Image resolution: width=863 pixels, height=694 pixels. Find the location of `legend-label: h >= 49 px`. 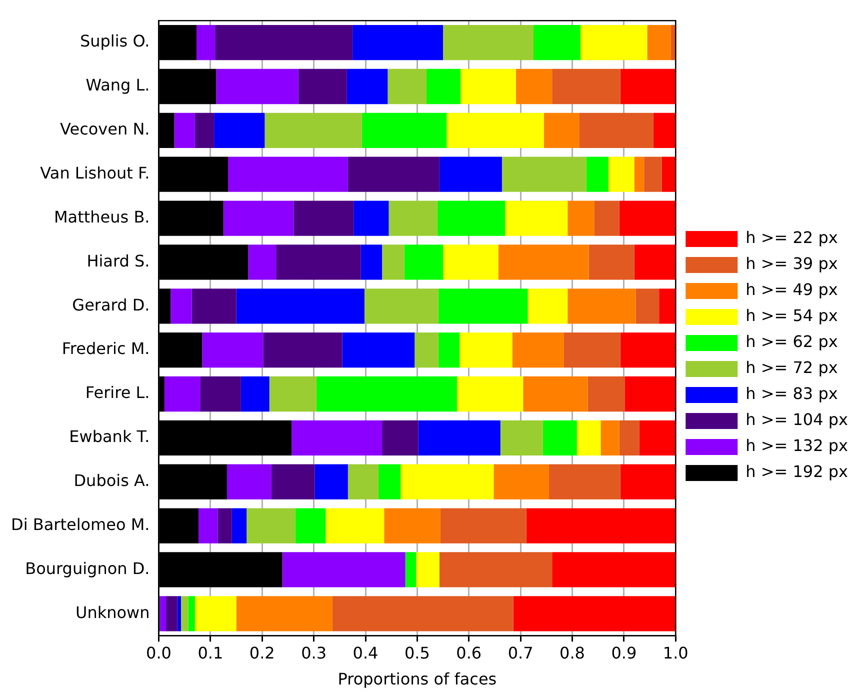

legend-label: h >= 49 px is located at coordinates (792, 290).